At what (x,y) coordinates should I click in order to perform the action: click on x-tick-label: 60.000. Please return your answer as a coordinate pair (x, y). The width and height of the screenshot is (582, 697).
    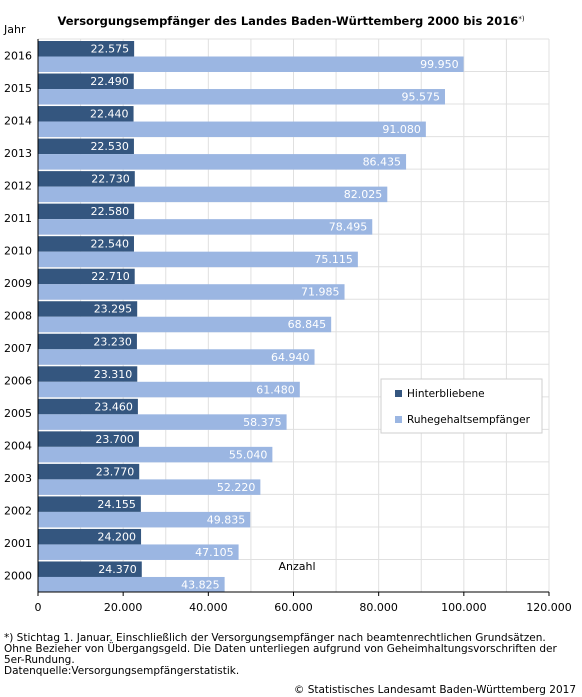
    Looking at the image, I should click on (293, 607).